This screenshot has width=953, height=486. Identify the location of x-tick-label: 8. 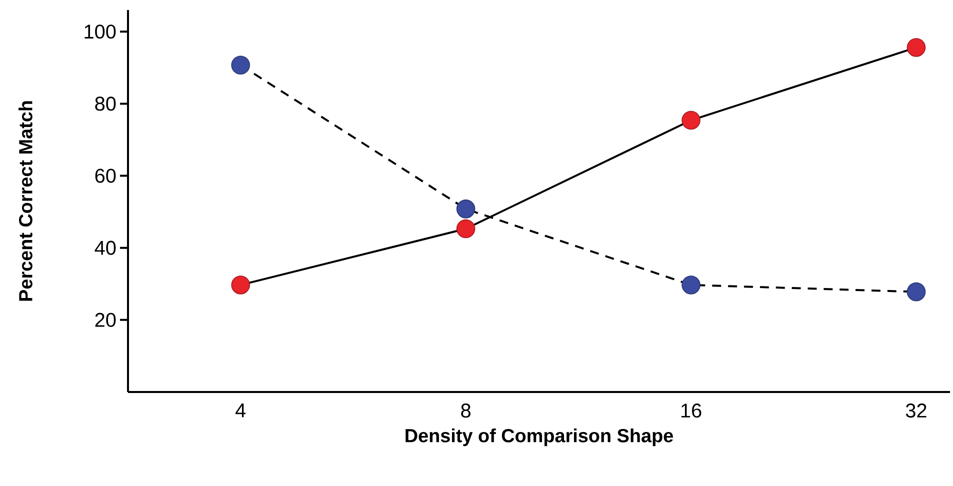
(465, 411).